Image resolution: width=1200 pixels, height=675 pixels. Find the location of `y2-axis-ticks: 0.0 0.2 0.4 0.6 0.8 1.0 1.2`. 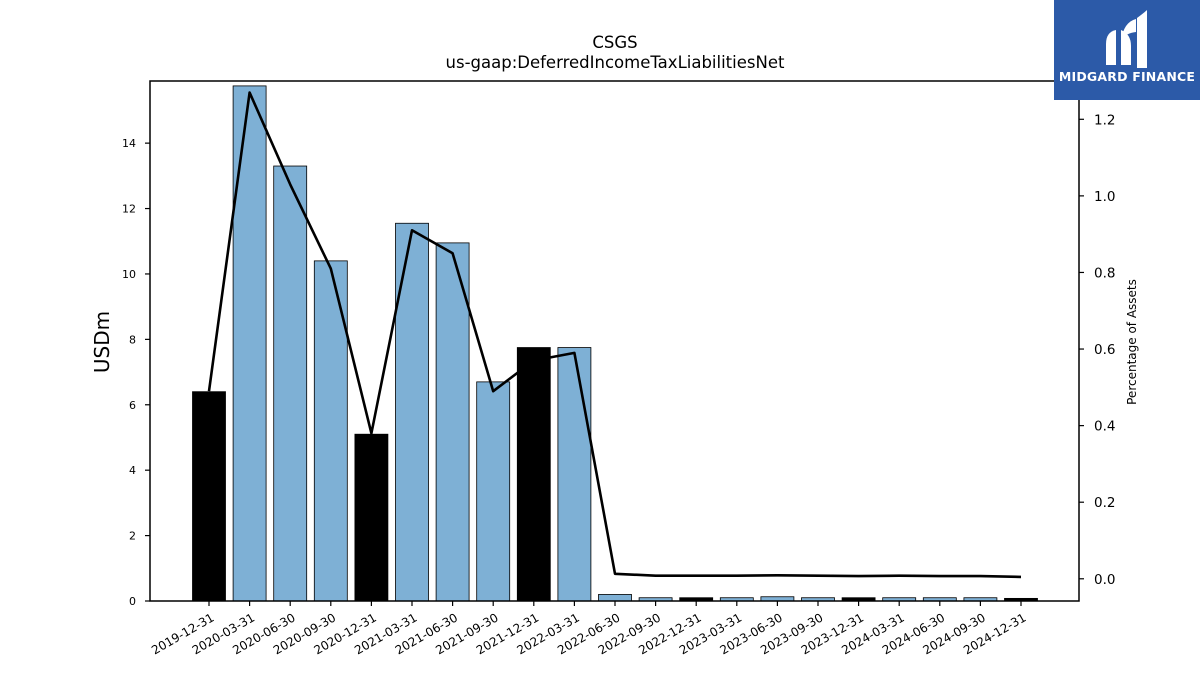

y2-axis-ticks: 0.0 0.2 0.4 0.6 0.8 1.0 1.2 is located at coordinates (1097, 350).